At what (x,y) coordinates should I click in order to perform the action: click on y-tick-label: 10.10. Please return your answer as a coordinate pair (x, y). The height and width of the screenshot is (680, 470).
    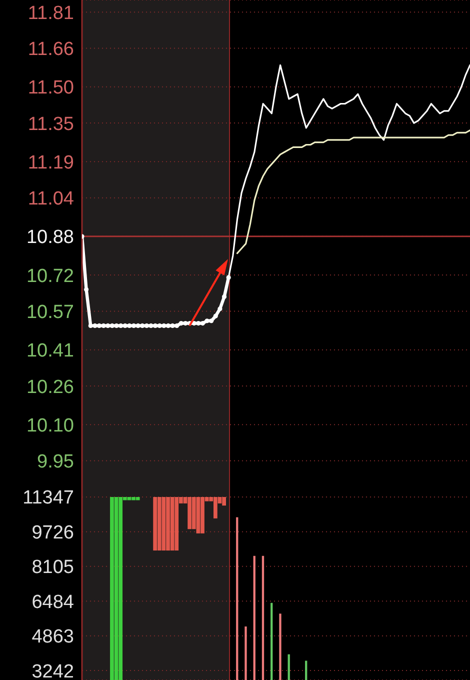
    Looking at the image, I should click on (50, 425).